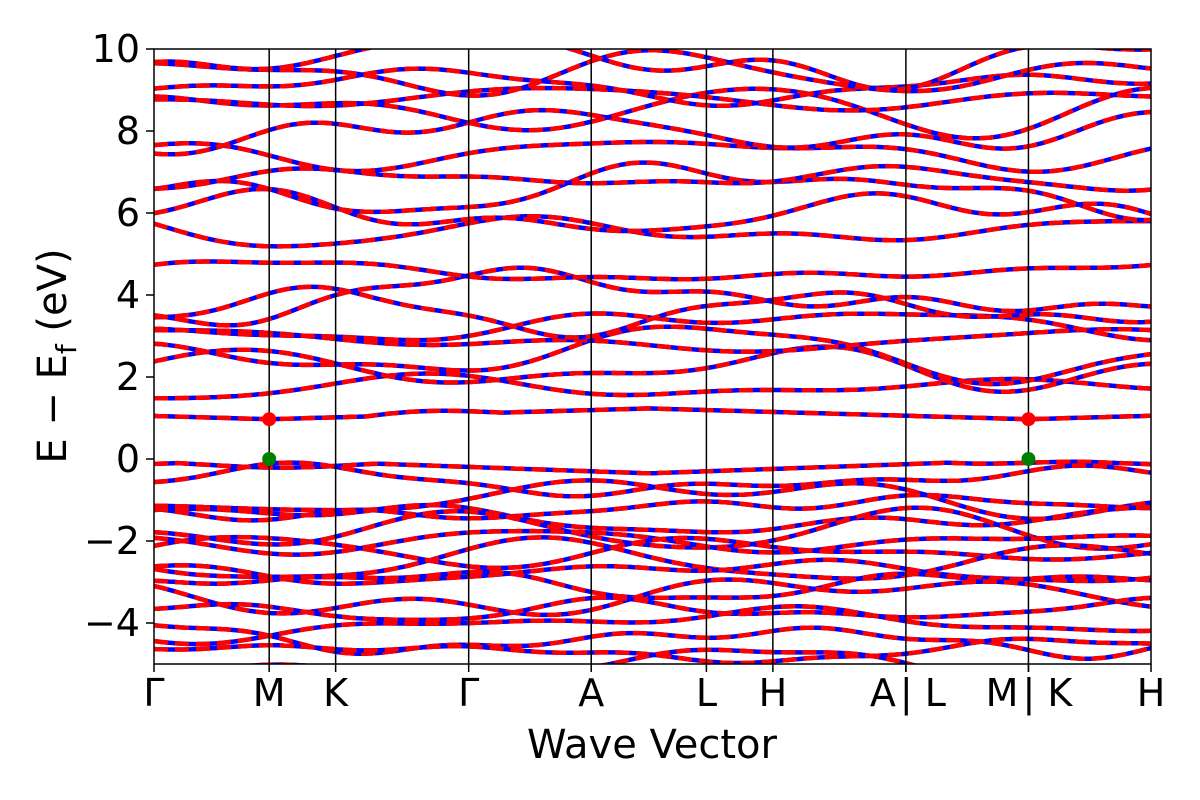  What do you see at coordinates (116, 49) in the screenshot?
I see `y-tick-label: 10` at bounding box center [116, 49].